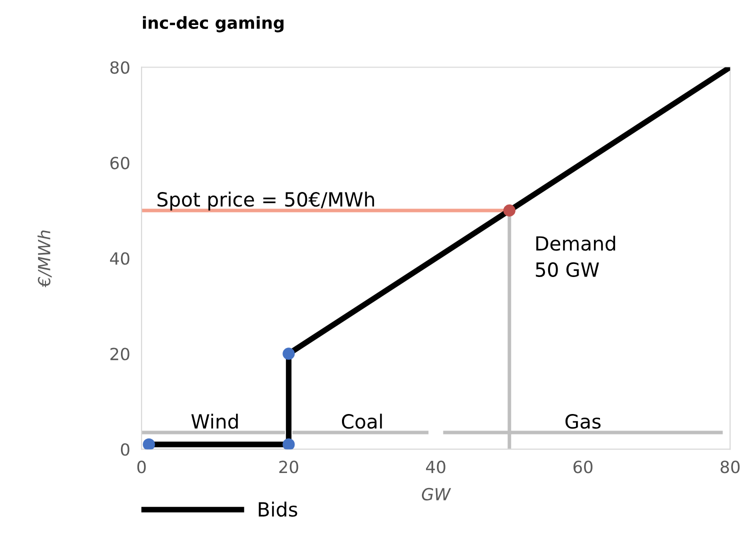  Describe the element at coordinates (125, 449) in the screenshot. I see `y-tick-label: 0` at that location.